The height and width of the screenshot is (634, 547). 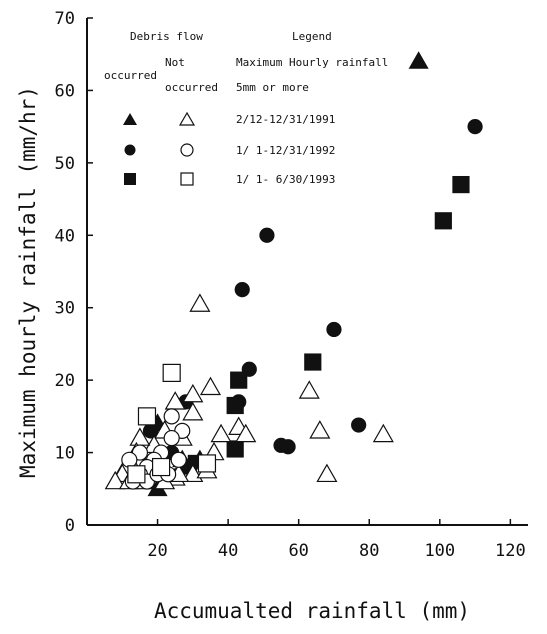 What do you see at coordinates (191, 87) in the screenshot?
I see `legend-col-not-occurred-line2: occurred` at bounding box center [191, 87].